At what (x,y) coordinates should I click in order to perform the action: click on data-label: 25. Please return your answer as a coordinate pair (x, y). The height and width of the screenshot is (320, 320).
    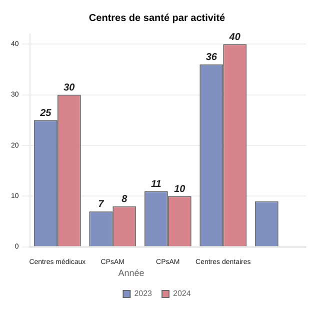
    Looking at the image, I should click on (45, 113).